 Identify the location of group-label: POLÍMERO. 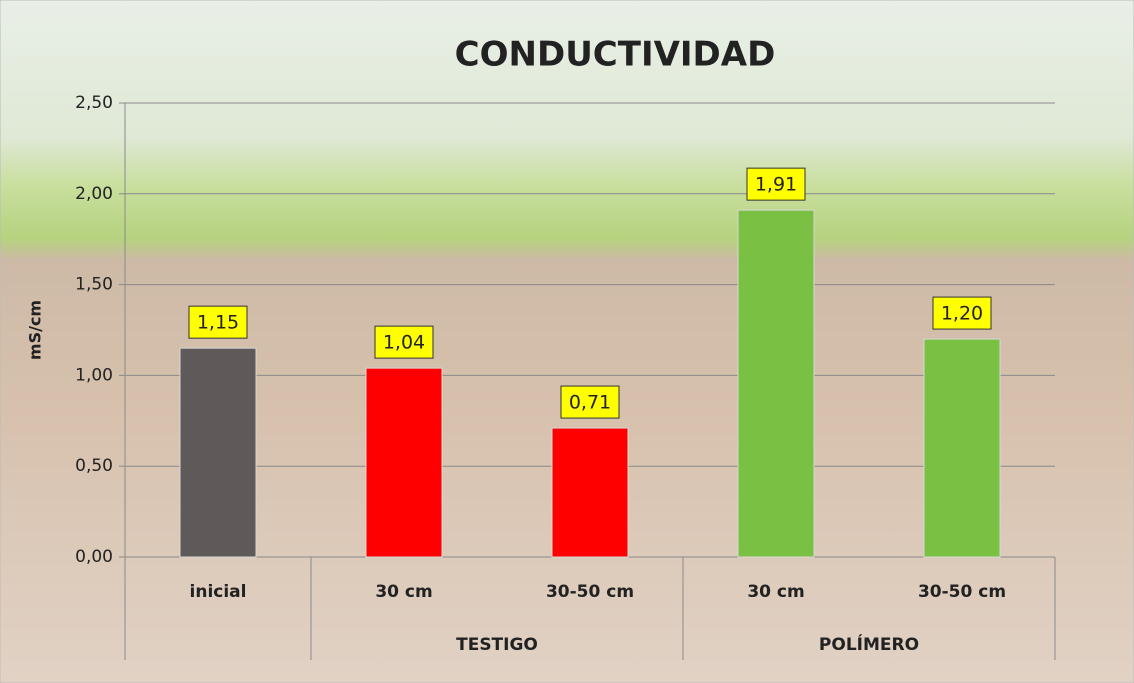
(869, 644).